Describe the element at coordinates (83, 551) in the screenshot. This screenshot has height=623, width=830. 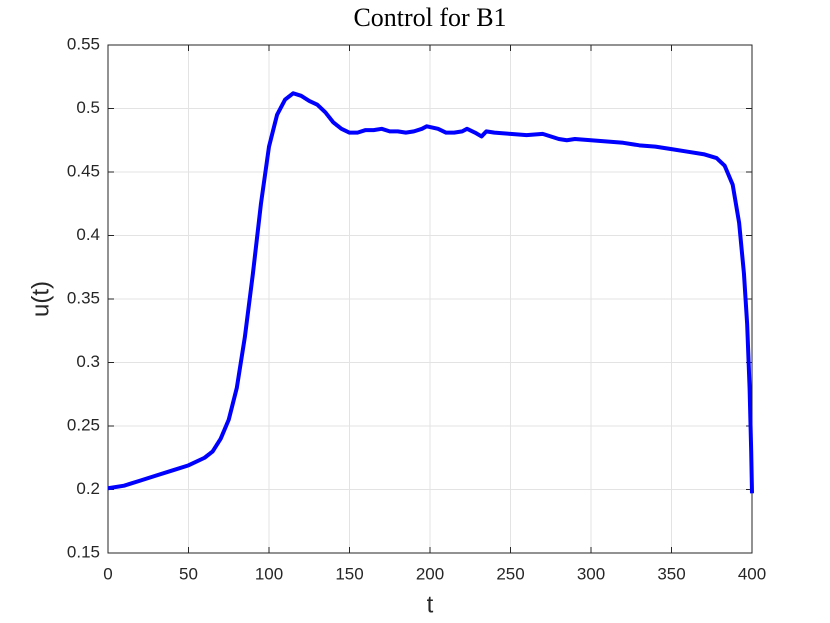
I see `y-tick-label: 0.15` at that location.